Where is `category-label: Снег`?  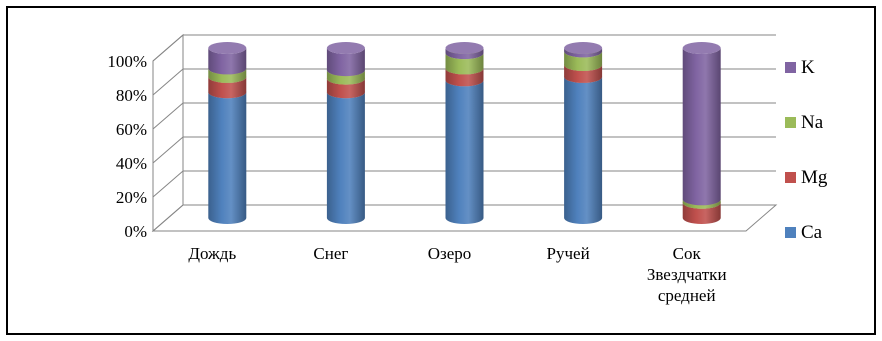
category-label: Снег is located at coordinates (330, 253).